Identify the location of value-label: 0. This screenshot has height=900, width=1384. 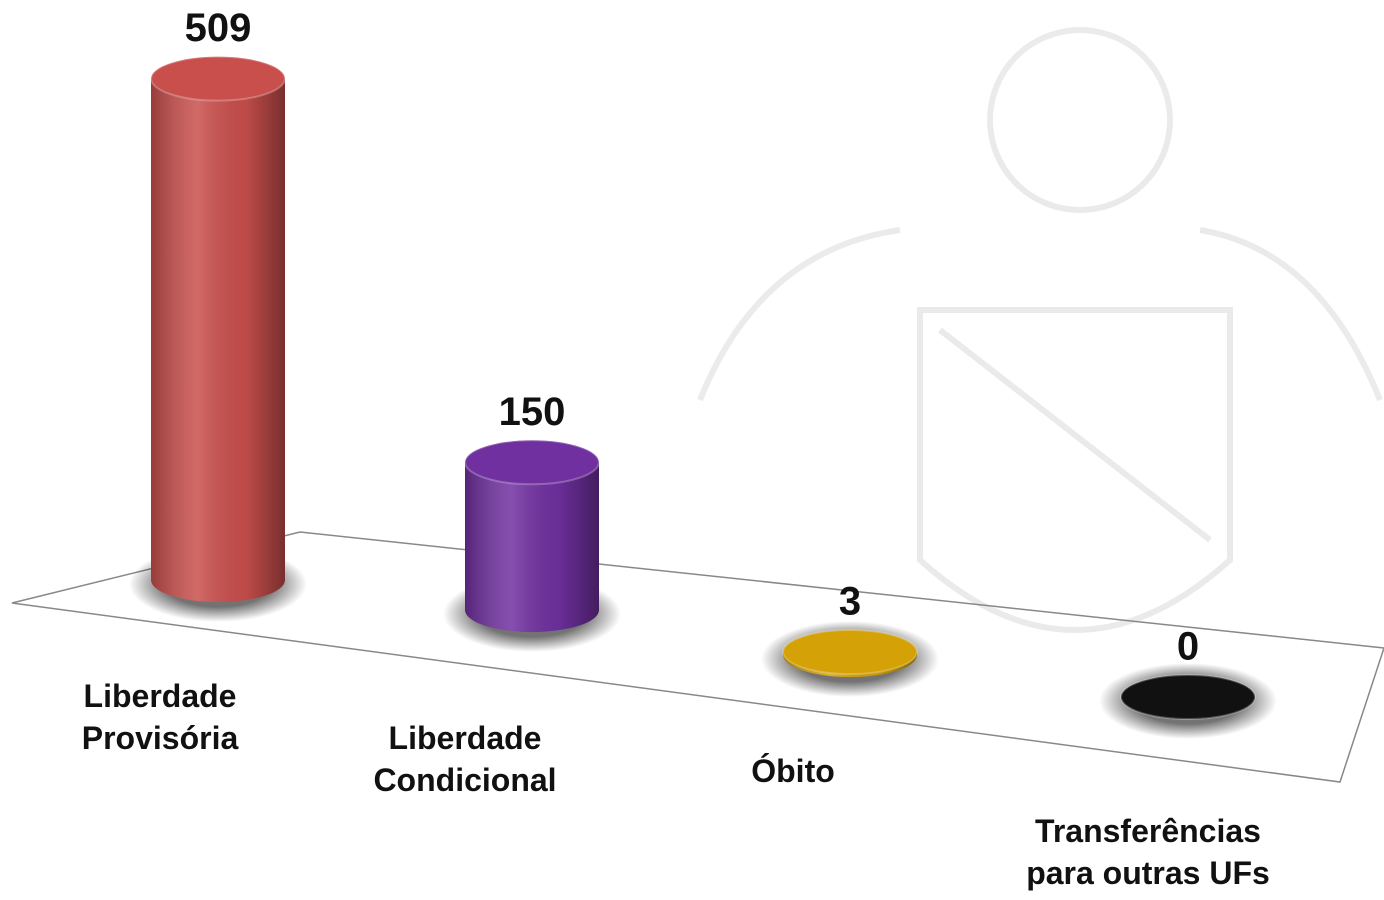
(1188, 647).